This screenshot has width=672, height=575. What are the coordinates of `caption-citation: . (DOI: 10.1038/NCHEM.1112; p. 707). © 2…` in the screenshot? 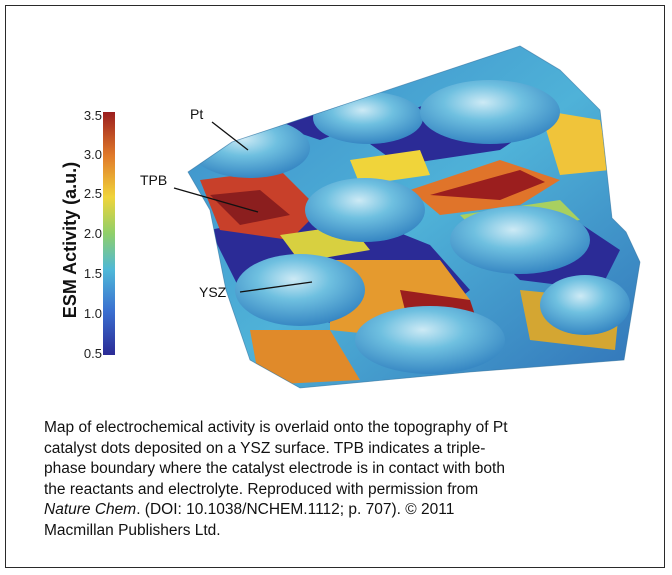 It's located at (295, 509).